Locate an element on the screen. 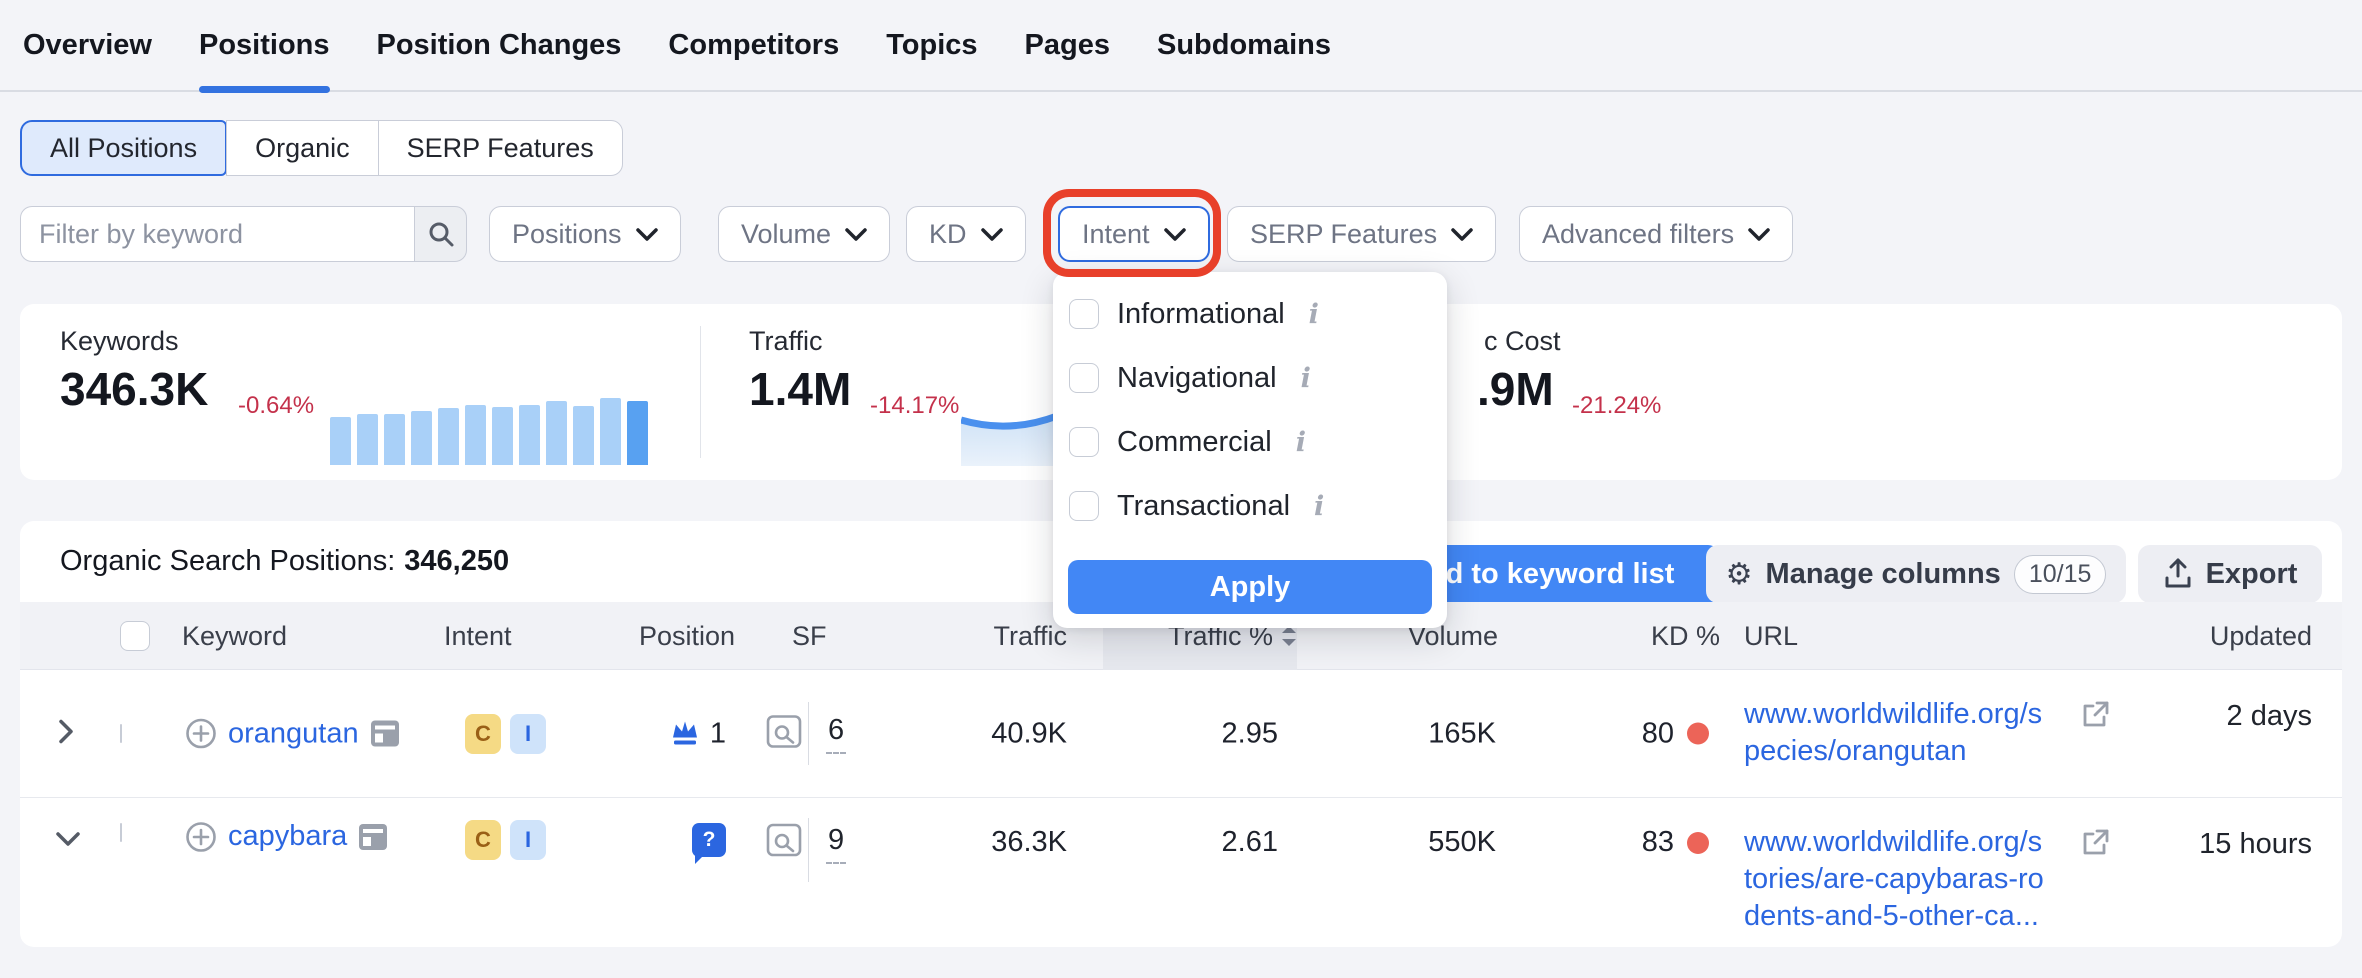 Image resolution: width=2362 pixels, height=978 pixels. keyword-filter-input is located at coordinates (217, 234).